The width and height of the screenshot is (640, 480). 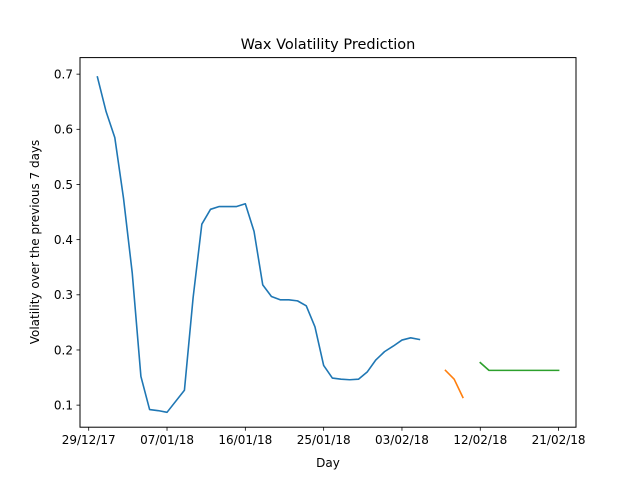 I want to click on y-tick-label: 0.5, so click(x=63, y=185).